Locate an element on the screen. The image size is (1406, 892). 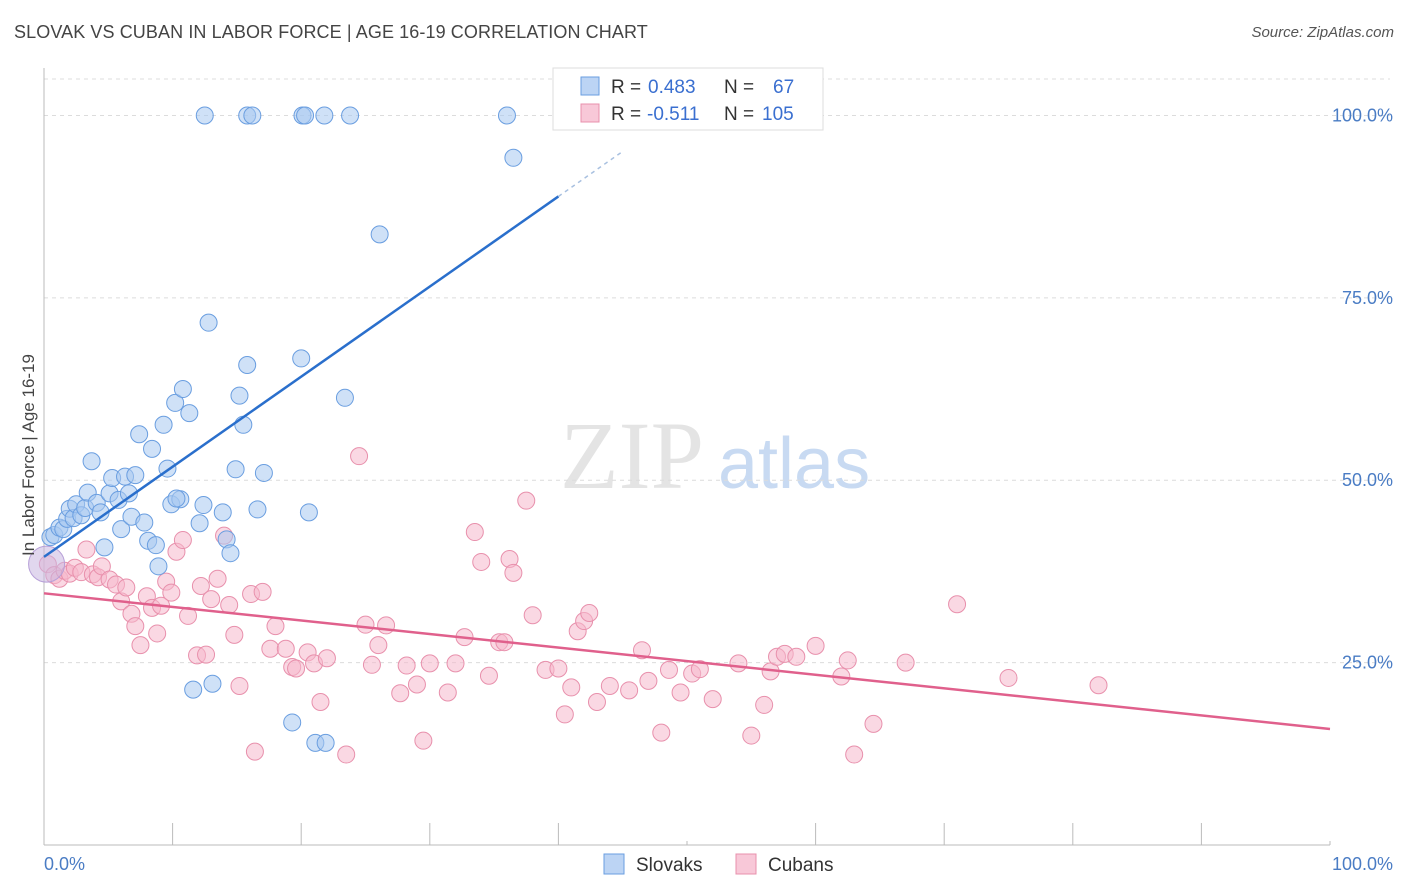
legend-slovaks-r-value: 0.483 is located at coordinates (672, 87).